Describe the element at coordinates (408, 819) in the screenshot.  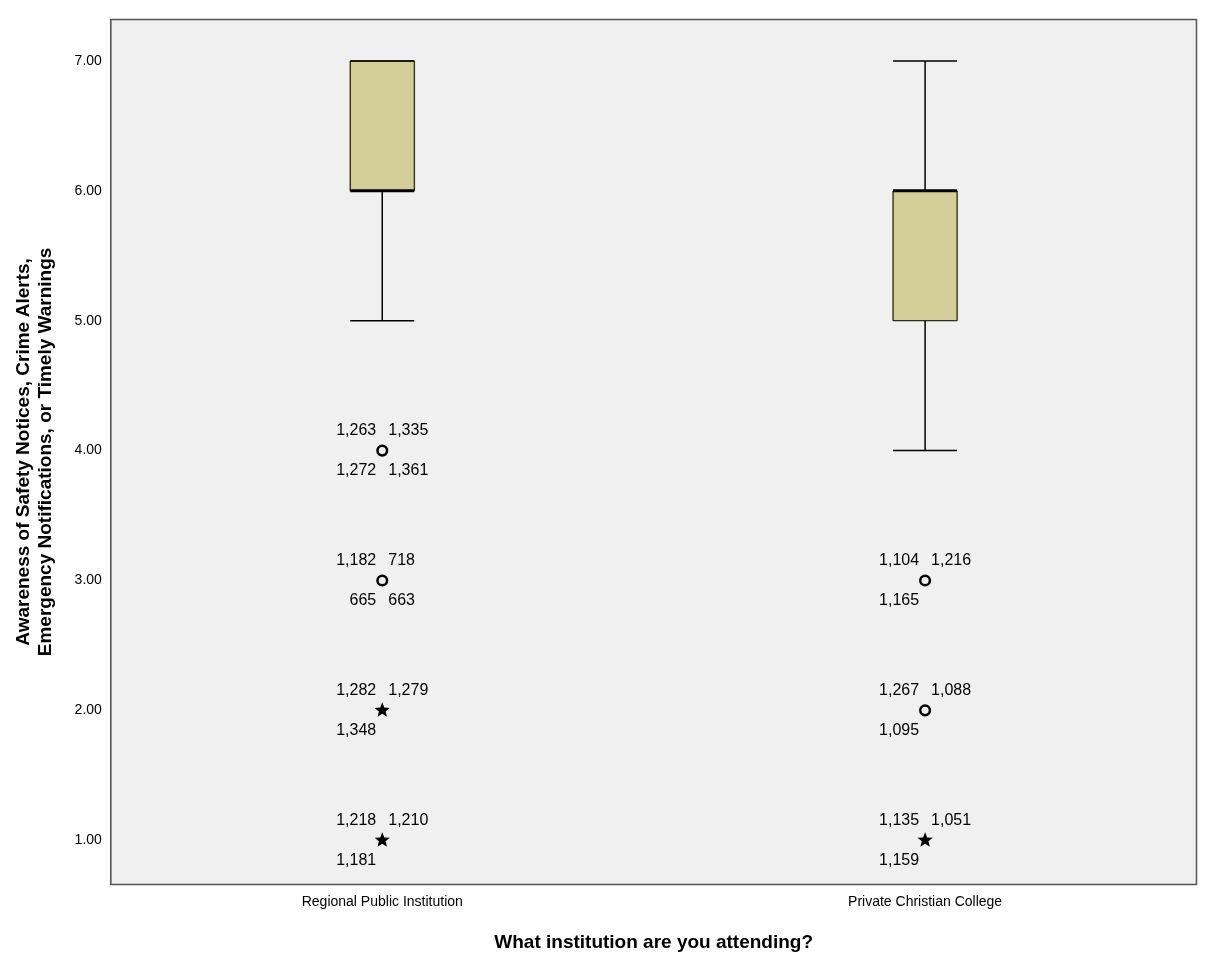
I see `annotation: 1,210` at that location.